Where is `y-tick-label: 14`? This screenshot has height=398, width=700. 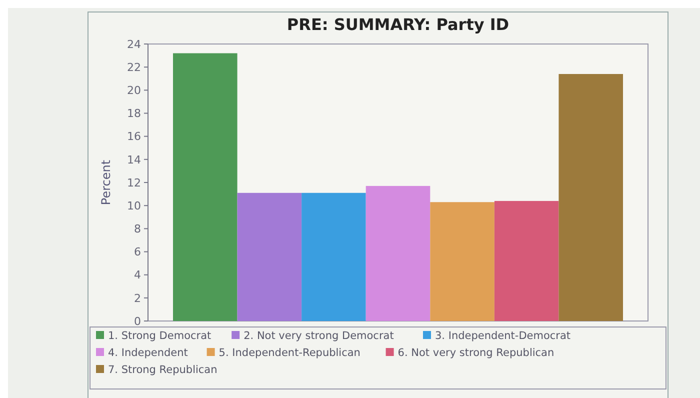 y-tick-label: 14 is located at coordinates (134, 159).